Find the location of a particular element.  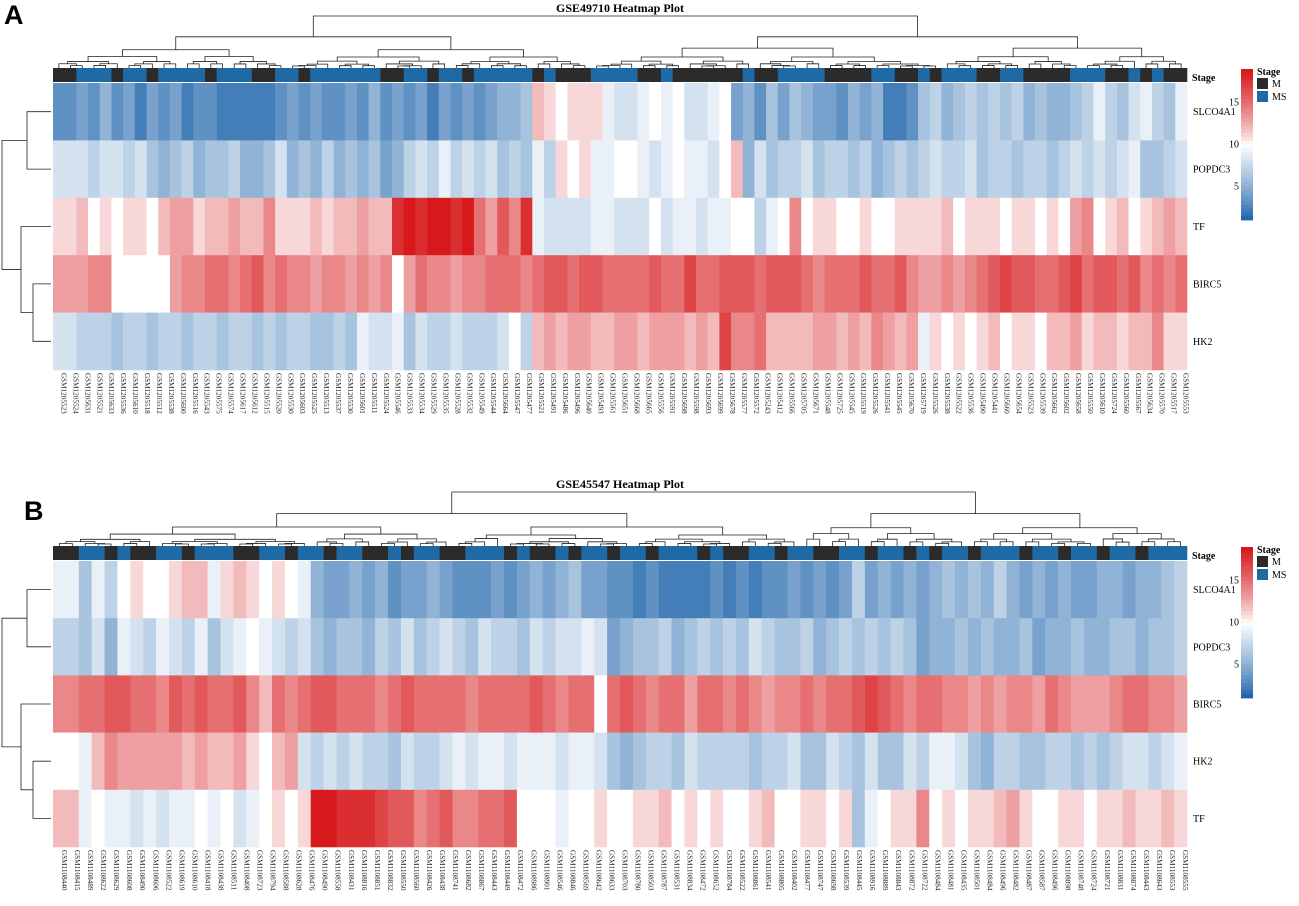

stage-legend-swatch is located at coordinates (1262, 561).